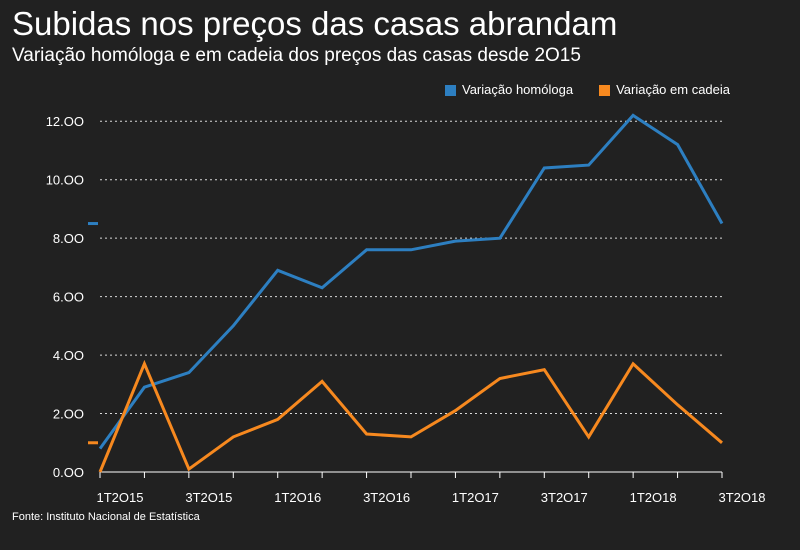 The height and width of the screenshot is (550, 800). What do you see at coordinates (68, 355) in the screenshot?
I see `y-tick-label: 4.OO` at bounding box center [68, 355].